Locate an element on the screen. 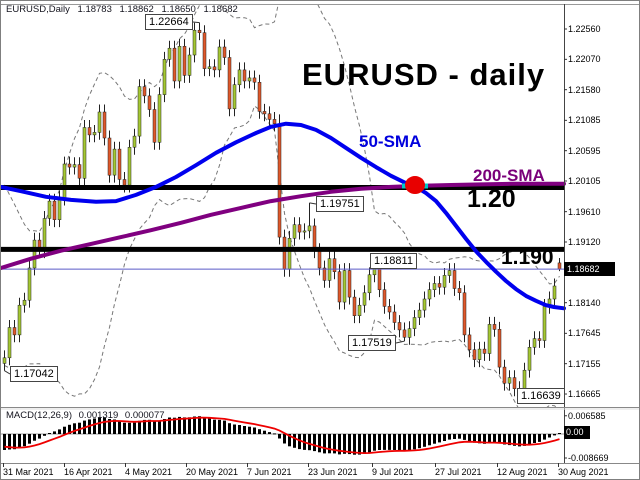 This screenshot has width=640, height=480. price-tick-label: 1.19120 is located at coordinates (584, 242).